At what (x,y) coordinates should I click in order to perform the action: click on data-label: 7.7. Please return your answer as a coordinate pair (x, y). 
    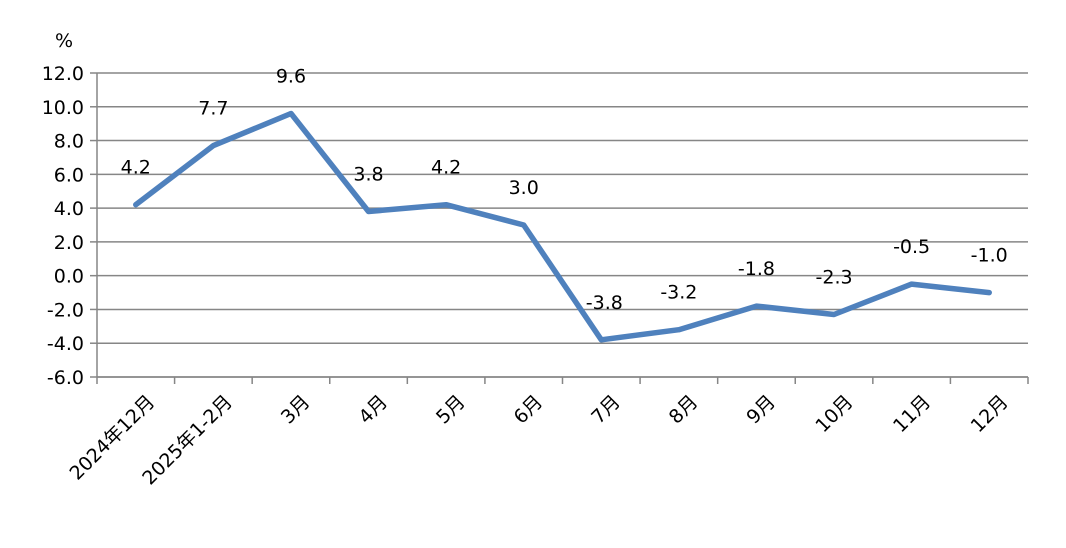
    Looking at the image, I should click on (213, 109).